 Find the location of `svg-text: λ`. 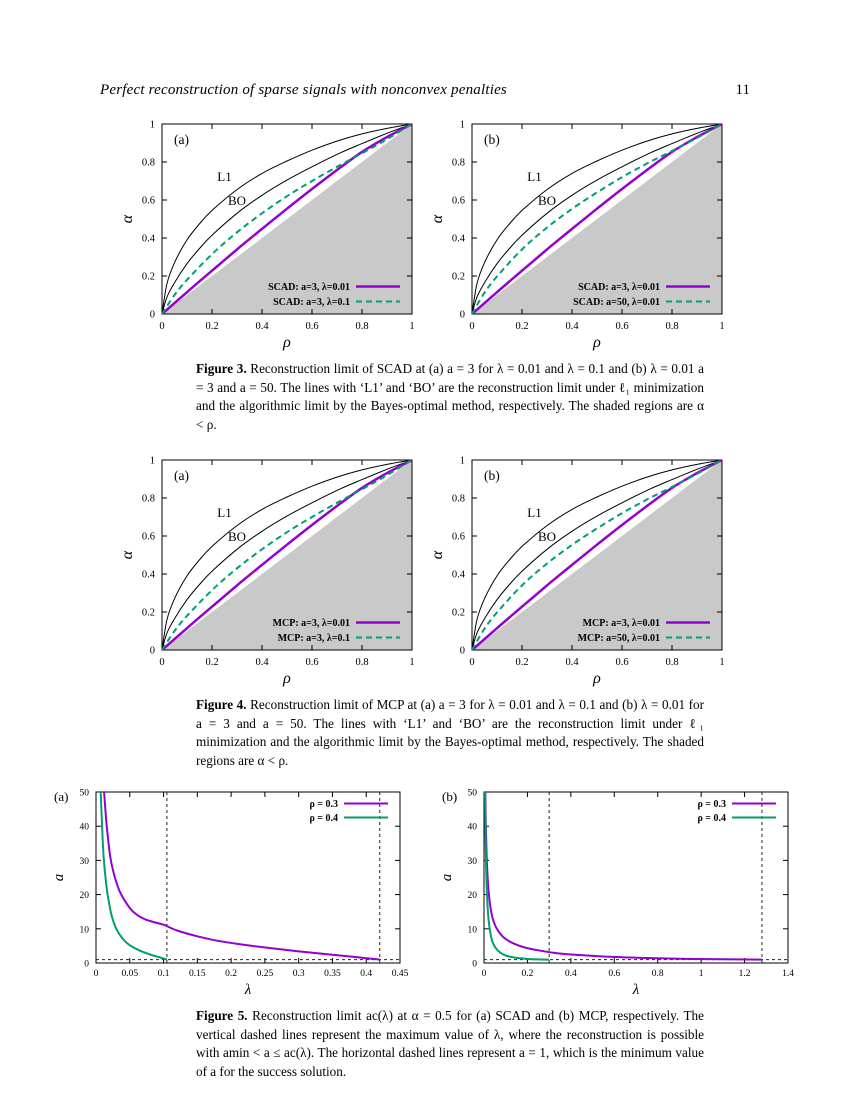

svg-text: λ is located at coordinates (248, 990).